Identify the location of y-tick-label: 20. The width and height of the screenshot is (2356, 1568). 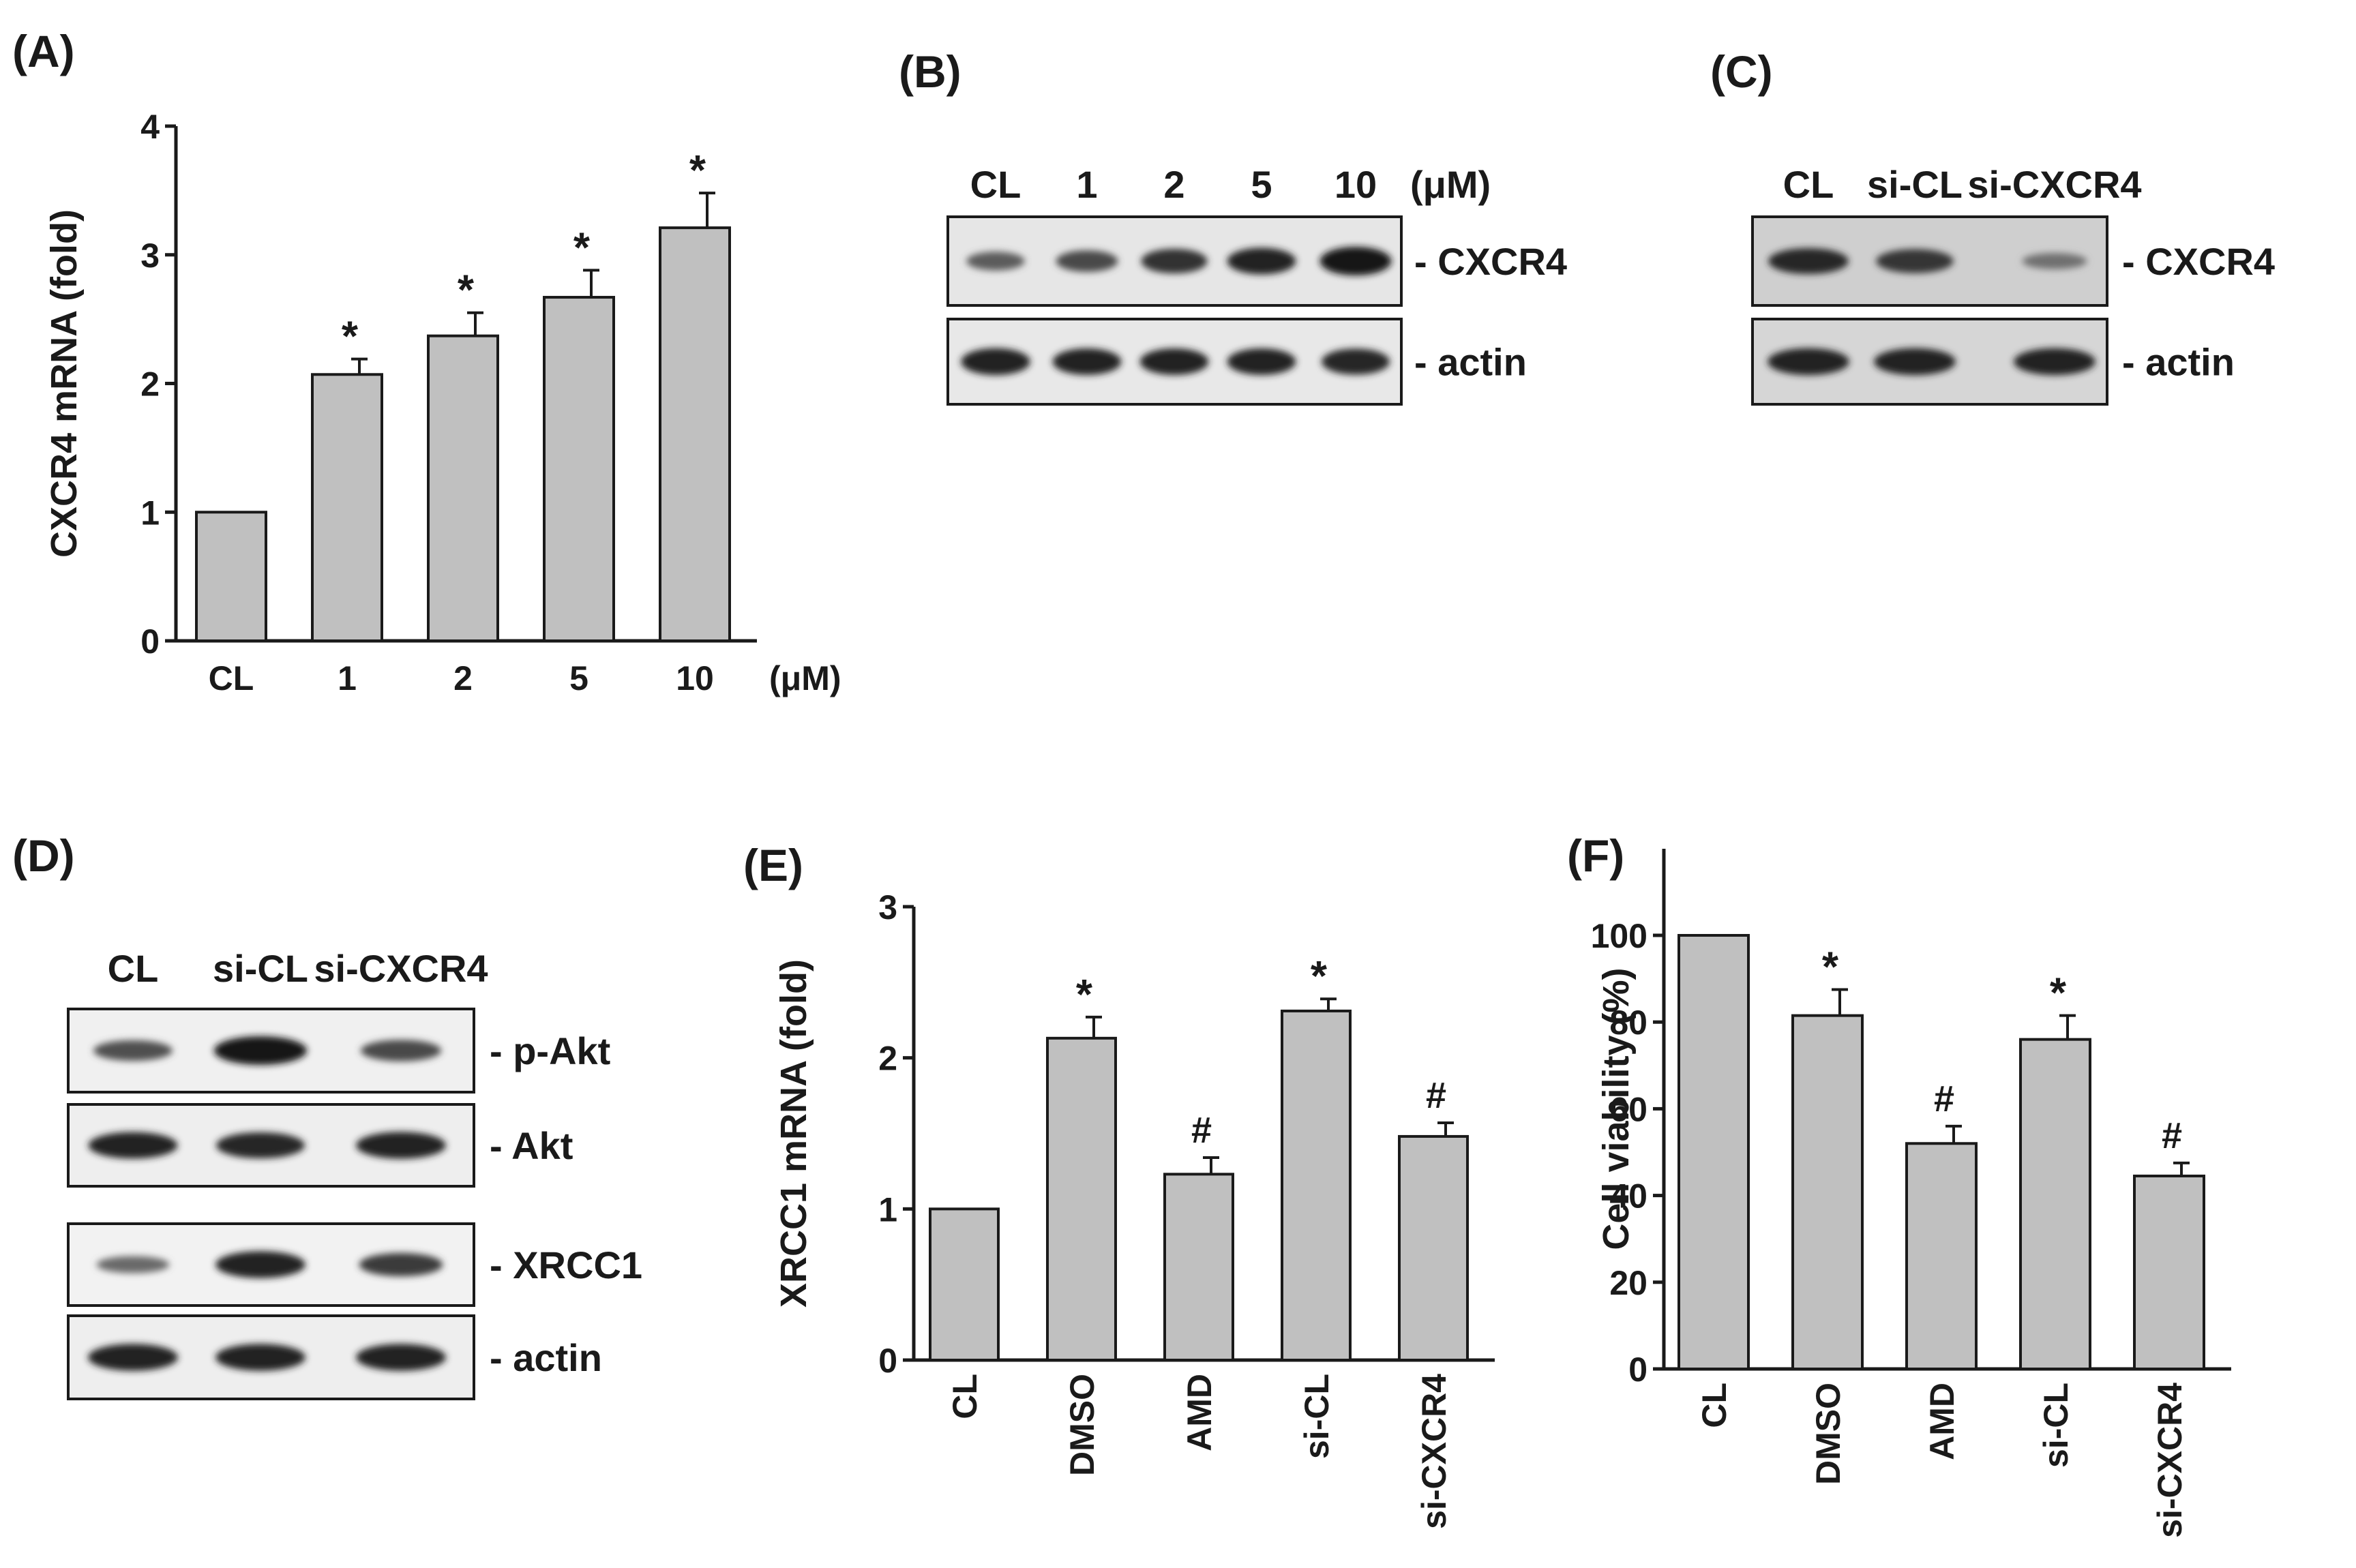
(1628, 1283).